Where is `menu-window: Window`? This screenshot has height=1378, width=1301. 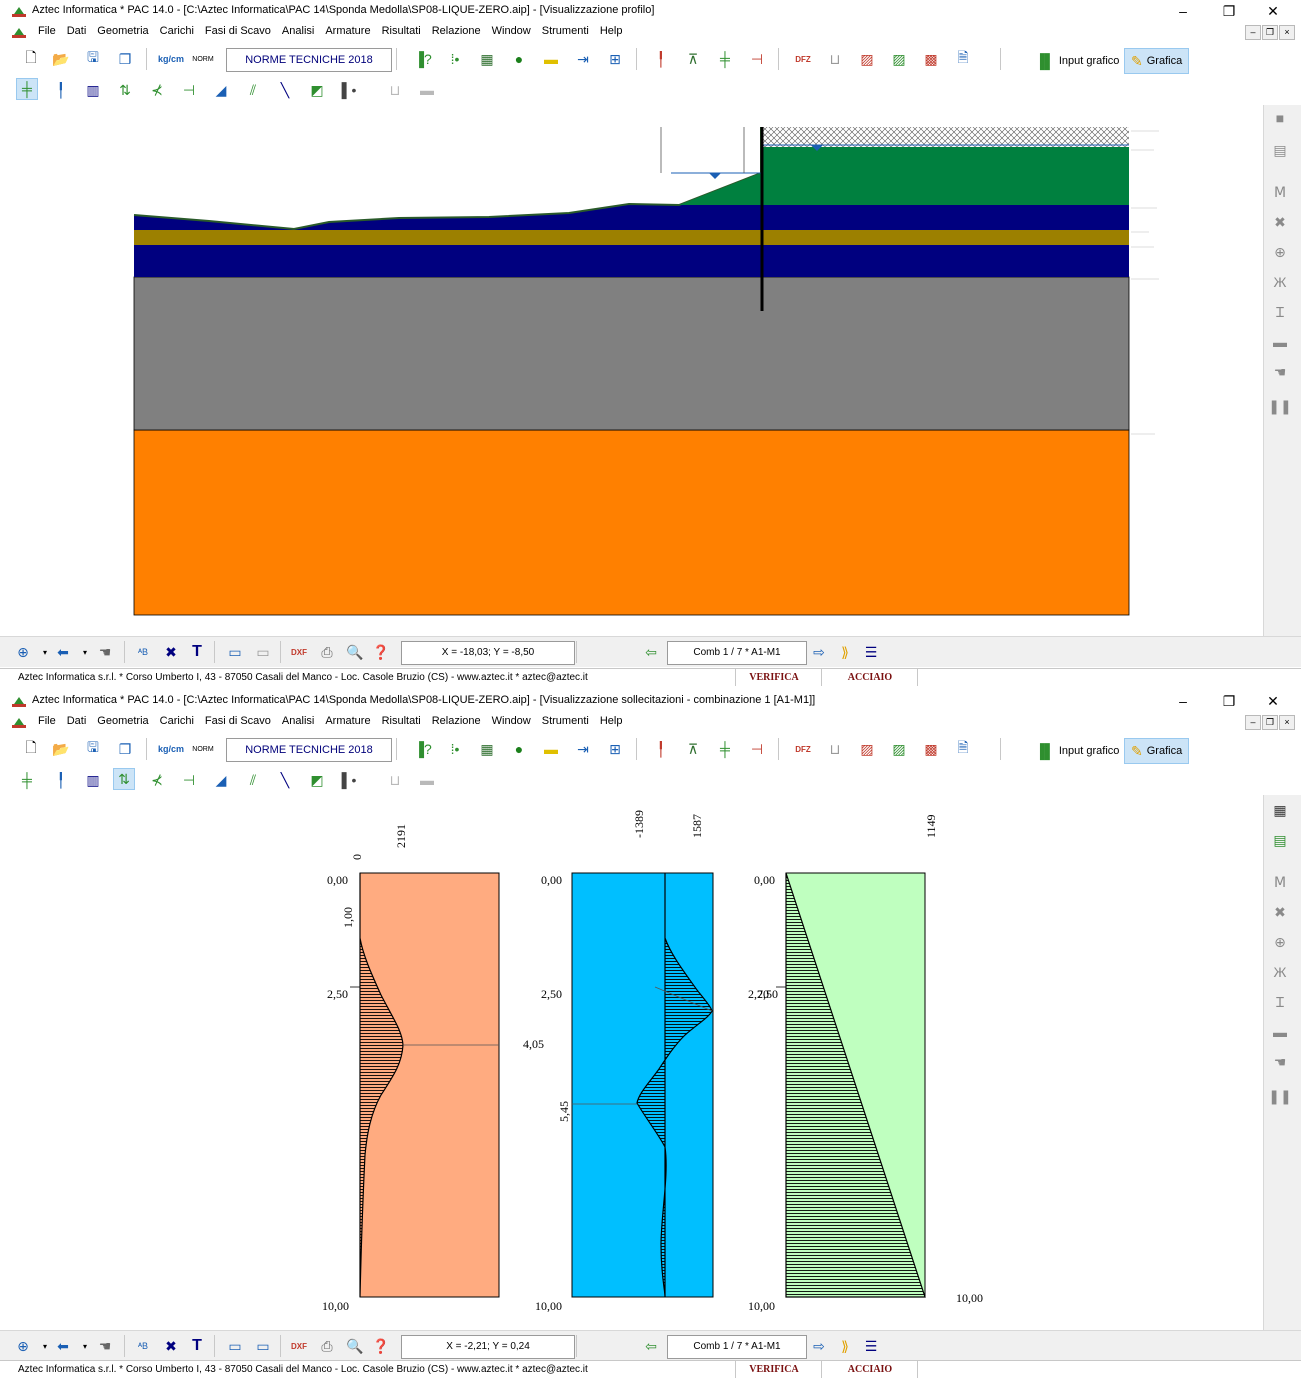
menu-window: Window is located at coordinates (511, 721).